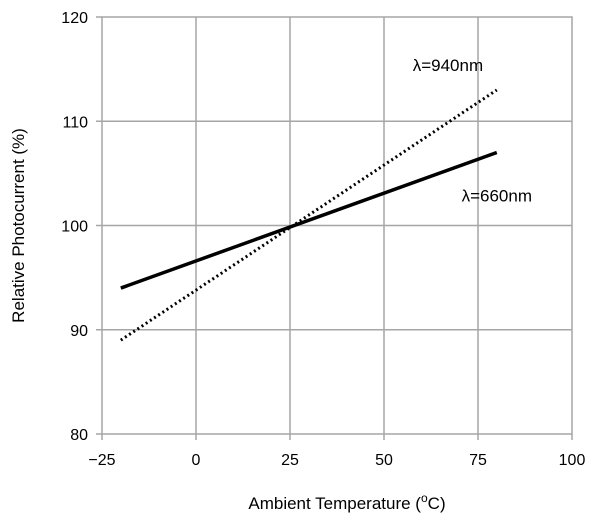  What do you see at coordinates (384, 460) in the screenshot?
I see `x-tick-label: 50` at bounding box center [384, 460].